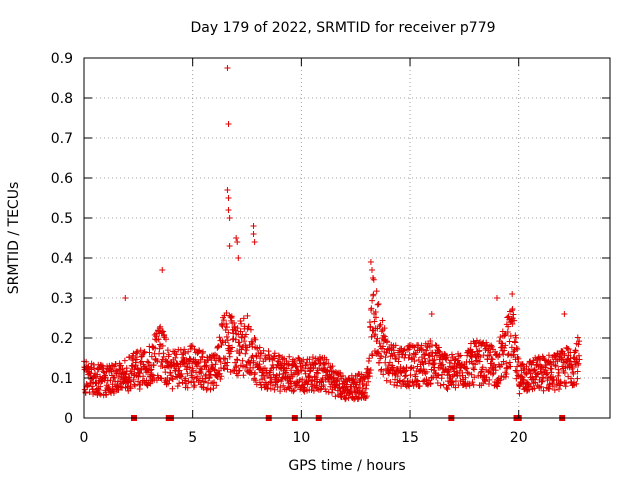 The height and width of the screenshot is (480, 640). Describe the element at coordinates (301, 438) in the screenshot. I see `x-tick-label: 10` at that location.